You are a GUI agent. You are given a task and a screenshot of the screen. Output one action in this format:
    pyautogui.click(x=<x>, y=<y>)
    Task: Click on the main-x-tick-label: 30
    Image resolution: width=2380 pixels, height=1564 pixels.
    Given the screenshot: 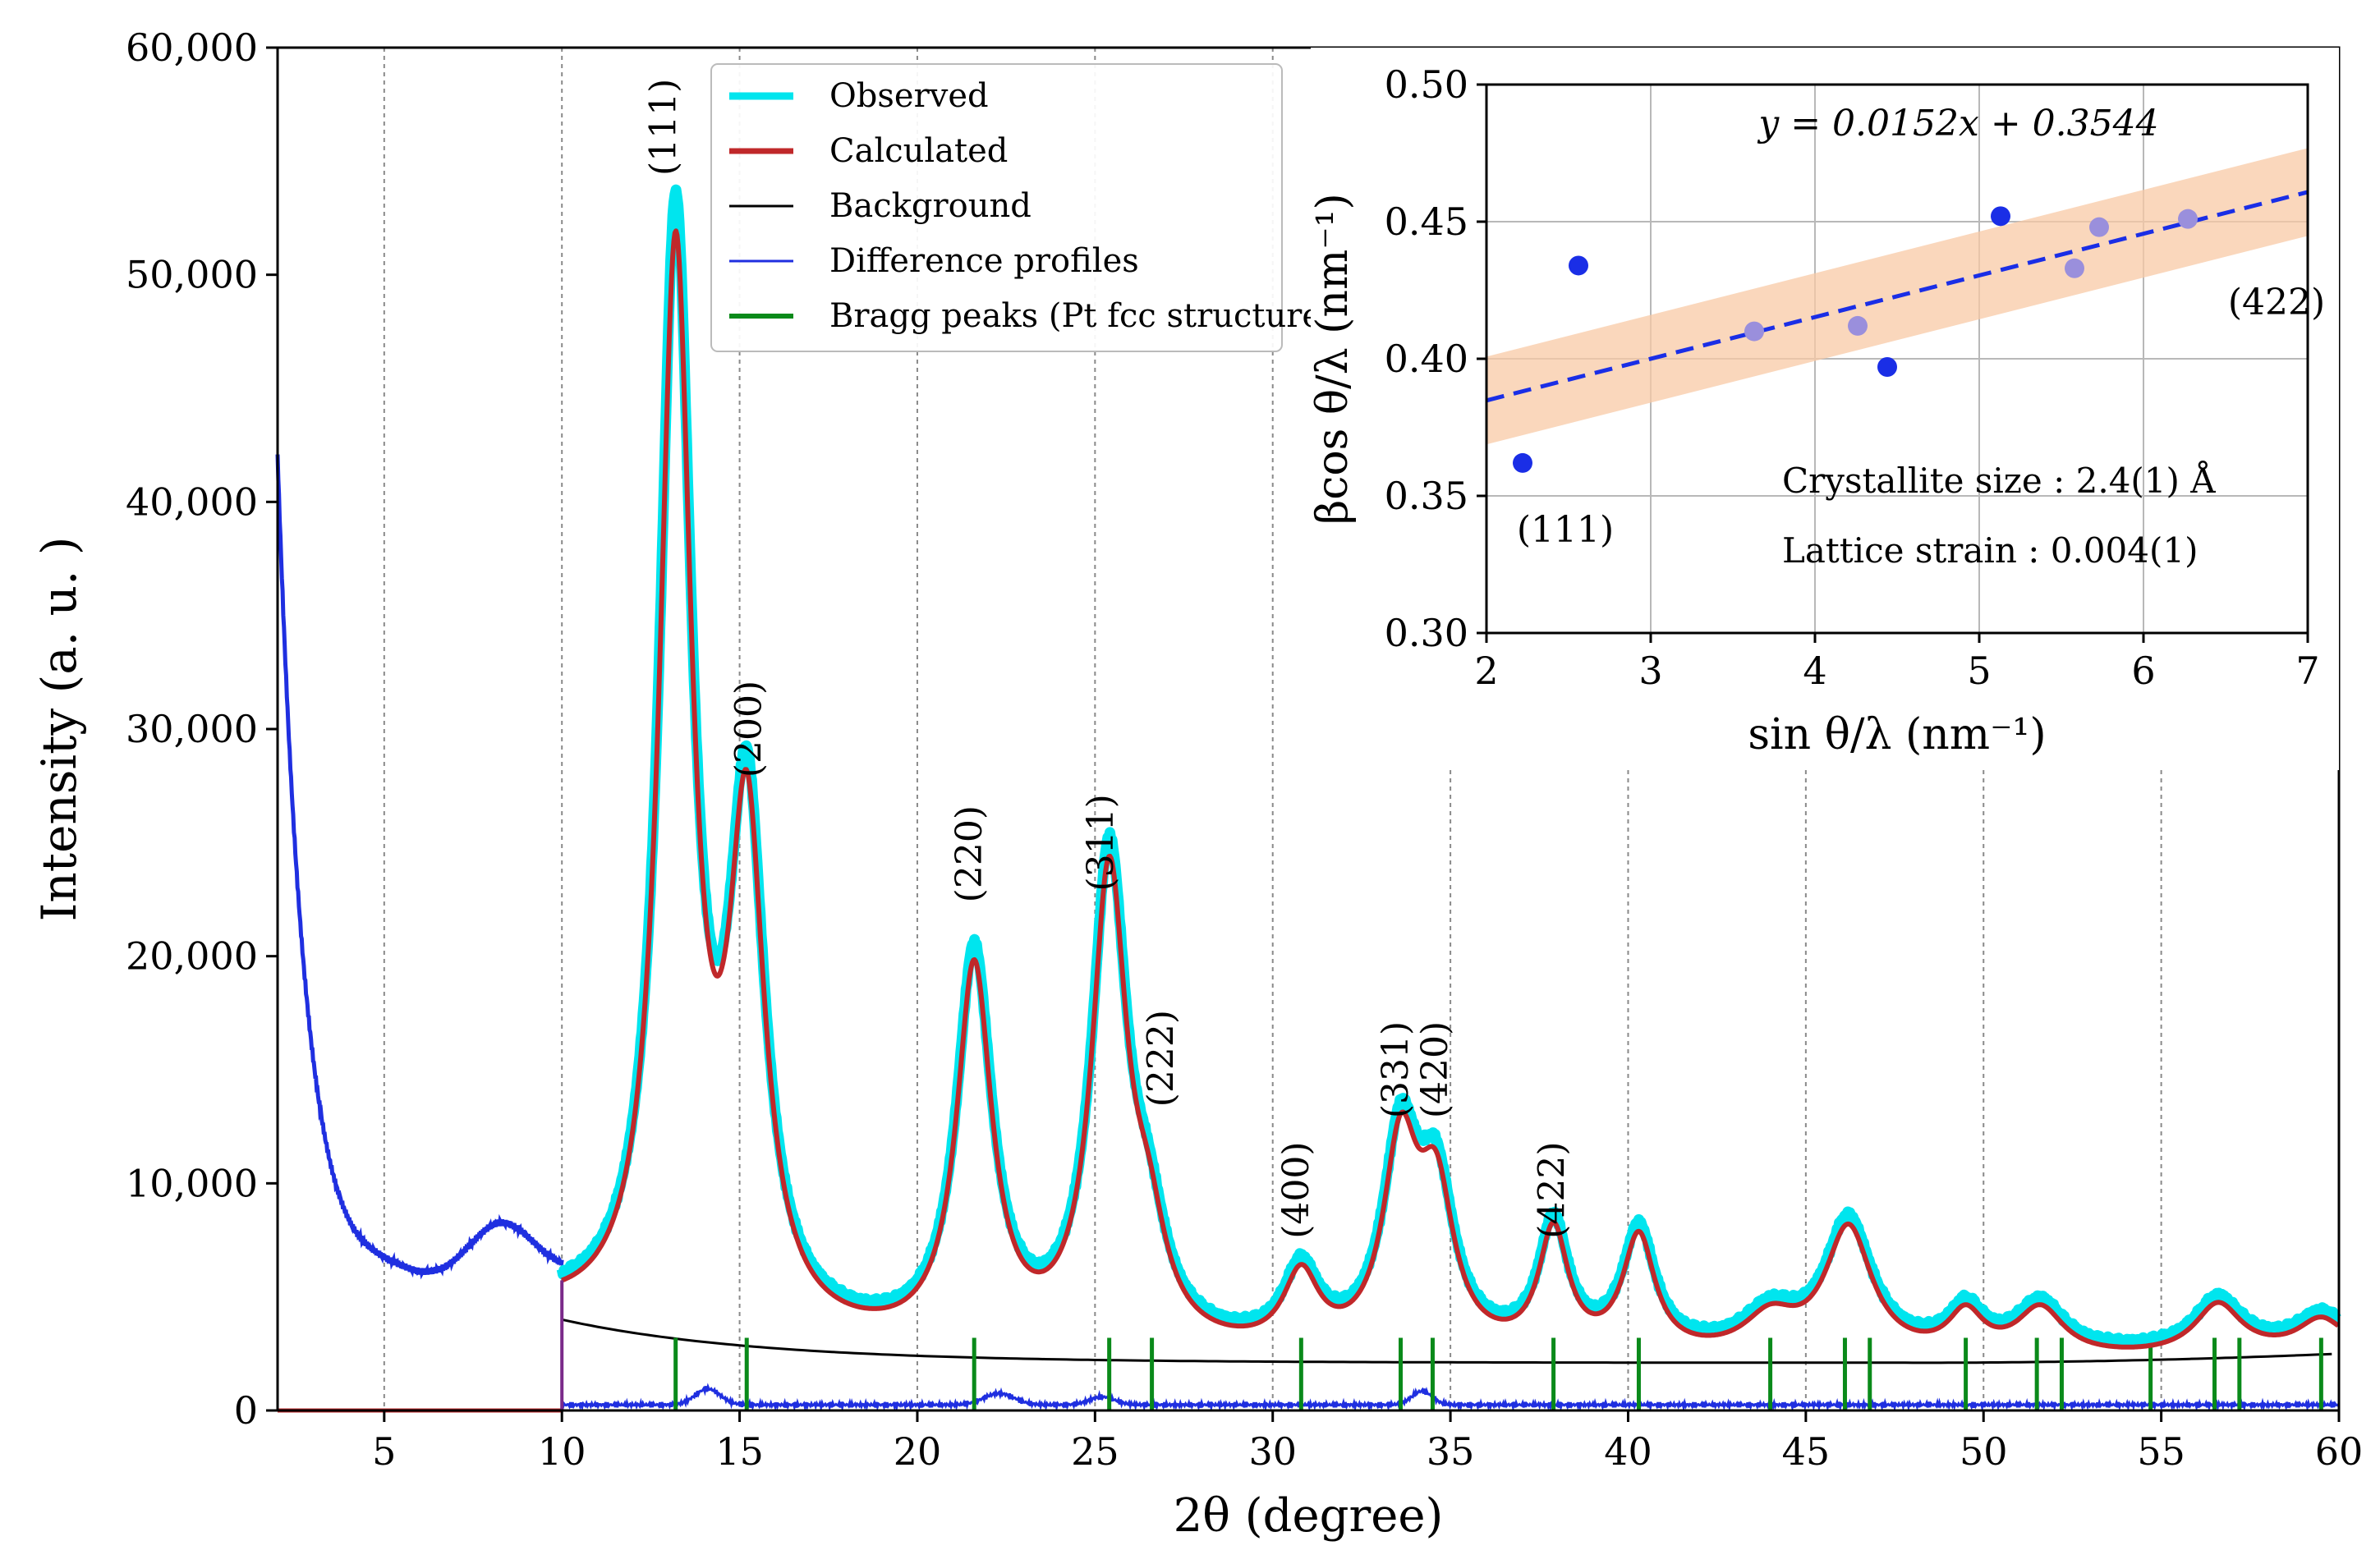 What is the action you would take?
    pyautogui.click(x=1272, y=1451)
    